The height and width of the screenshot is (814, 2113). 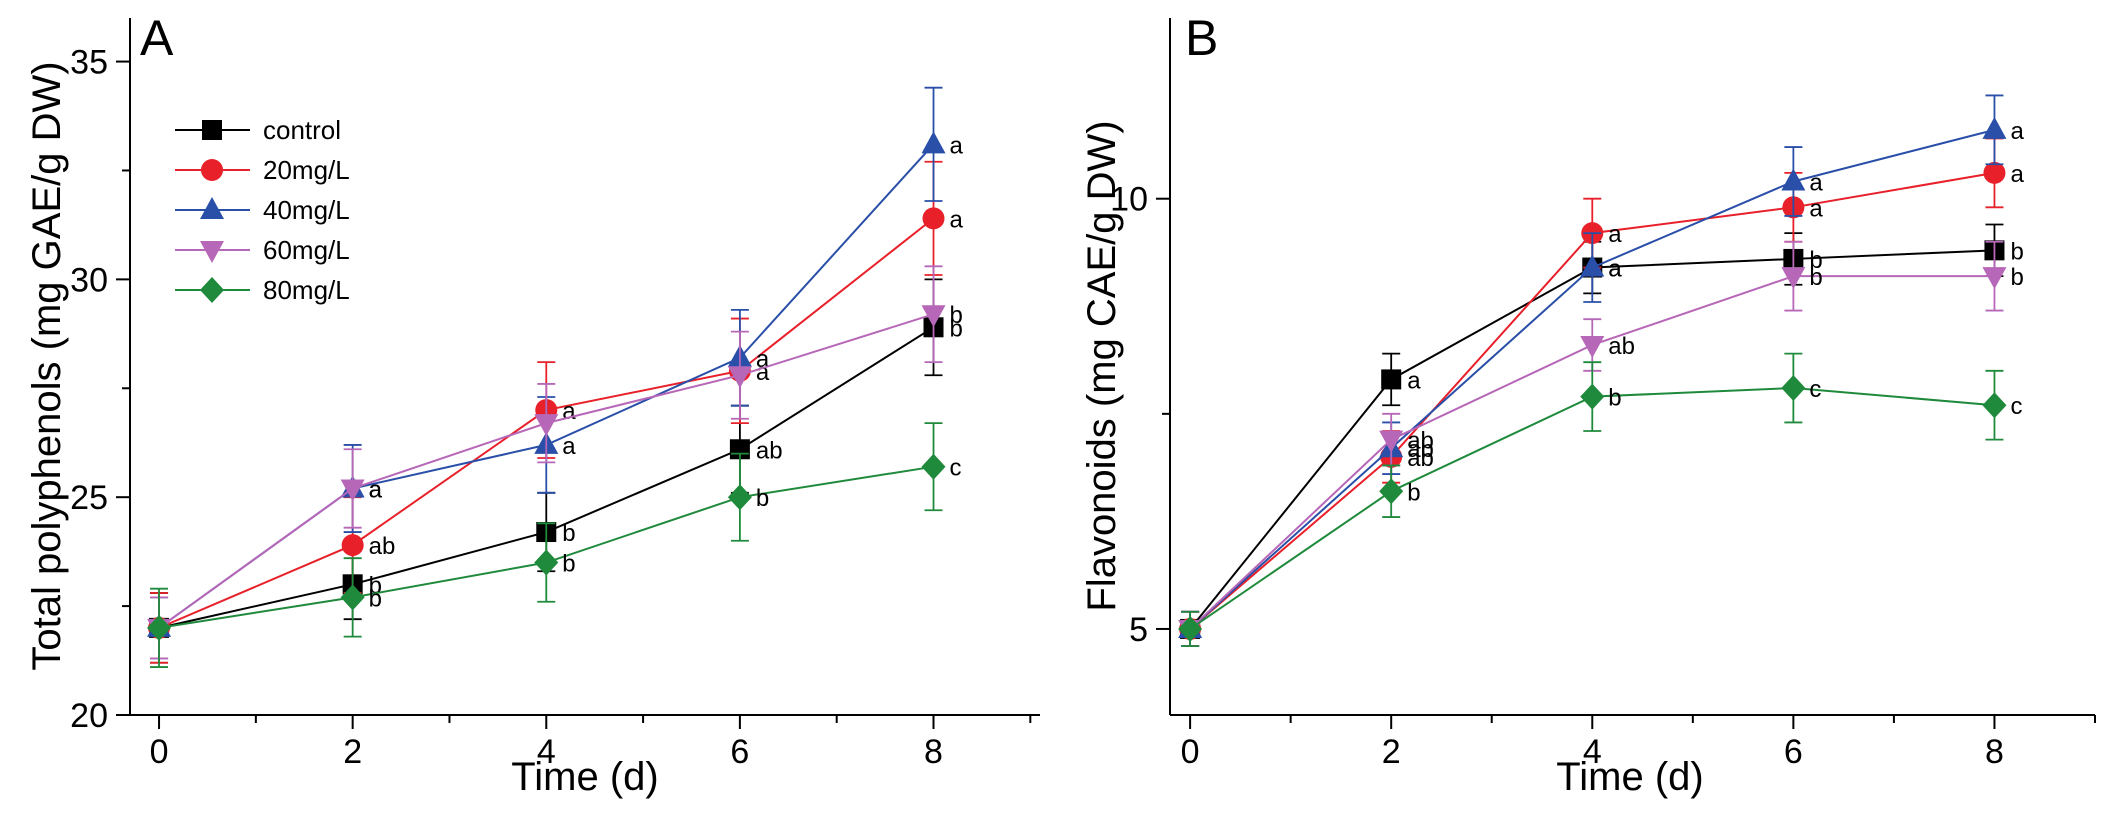 What do you see at coordinates (47, 365) in the screenshot?
I see `y-axis-title: Total polyphenols (mg GAE/g DW)` at bounding box center [47, 365].